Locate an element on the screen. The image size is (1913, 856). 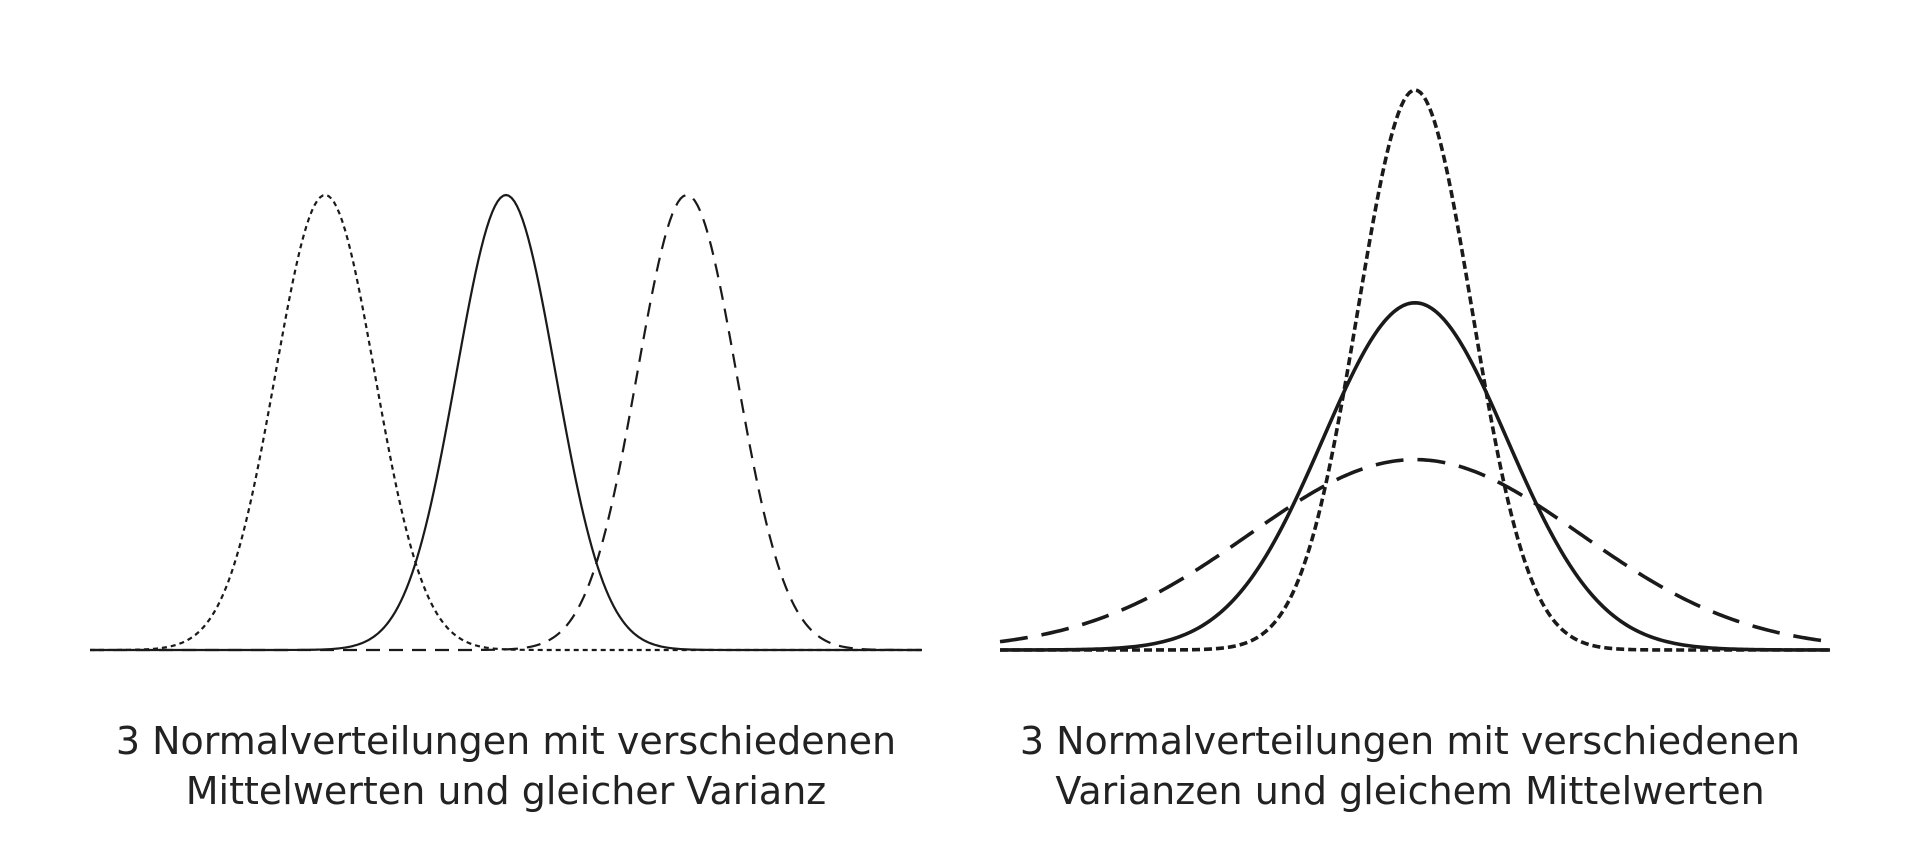
right-series-dashed-curve is located at coordinates (1415, 550).